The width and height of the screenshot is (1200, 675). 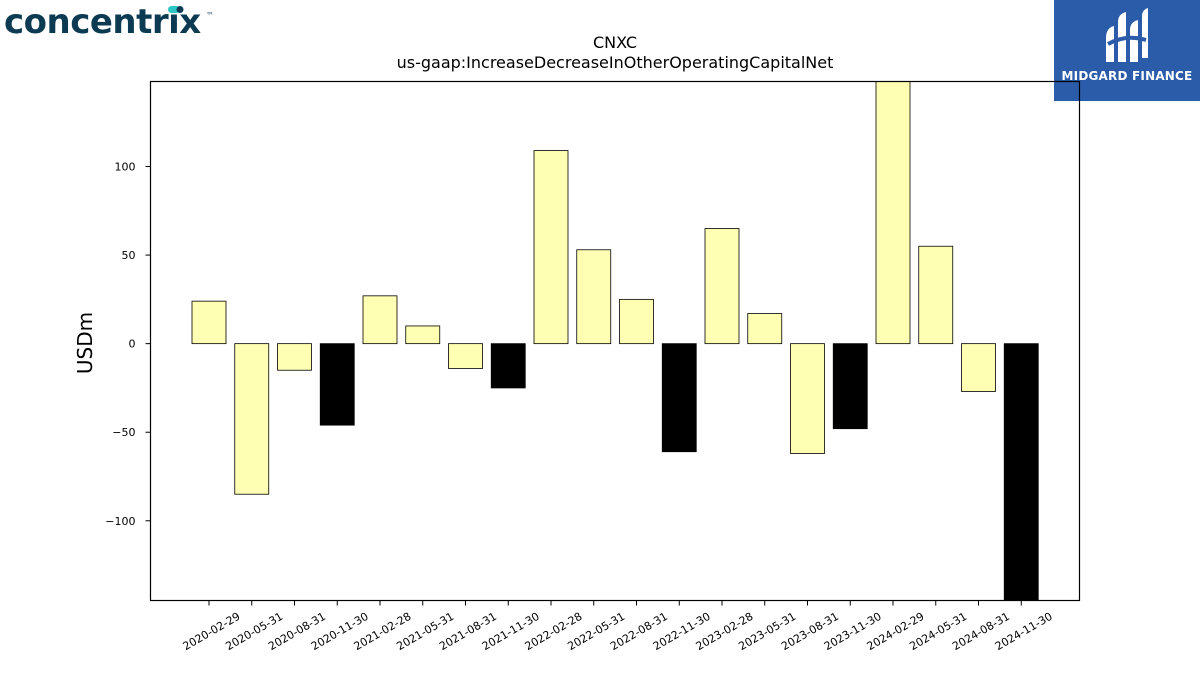 What do you see at coordinates (109, 22) in the screenshot?
I see `concentrix-logo: concentrix ™` at bounding box center [109, 22].